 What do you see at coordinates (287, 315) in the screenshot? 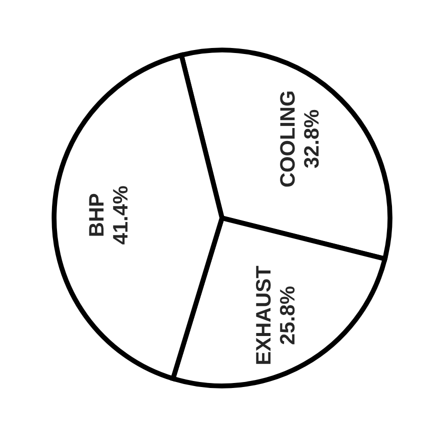
I see `data-label: 25.8%` at bounding box center [287, 315].